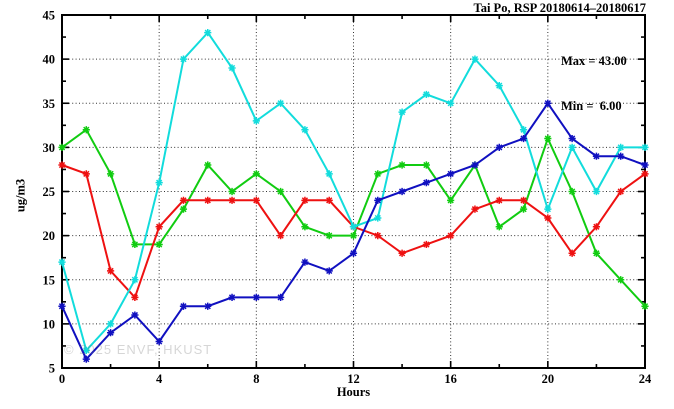  Describe the element at coordinates (52, 369) in the screenshot. I see `y-tick-label: 5` at that location.